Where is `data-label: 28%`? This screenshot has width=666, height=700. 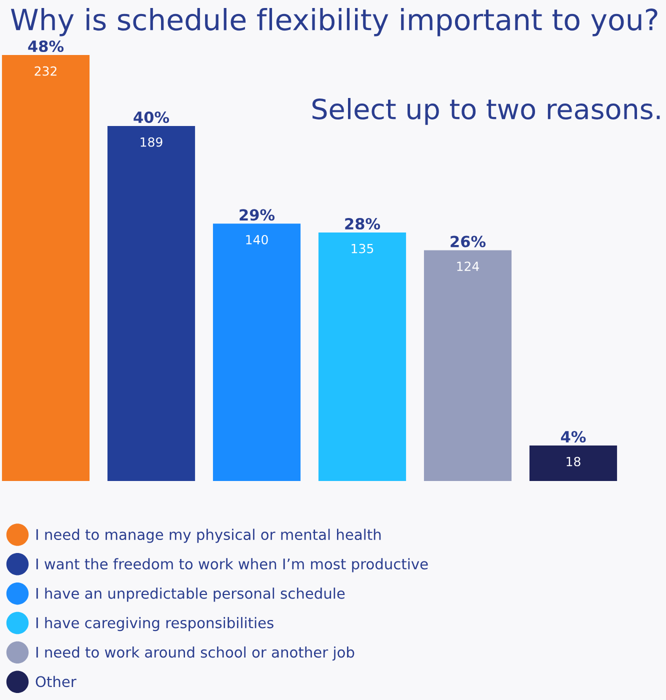
data-label: 28% is located at coordinates (362, 224).